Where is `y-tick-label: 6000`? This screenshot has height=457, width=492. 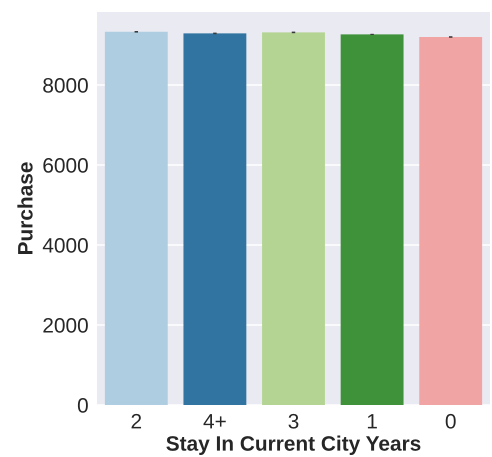
y-tick-label: 6000 is located at coordinates (65, 165).